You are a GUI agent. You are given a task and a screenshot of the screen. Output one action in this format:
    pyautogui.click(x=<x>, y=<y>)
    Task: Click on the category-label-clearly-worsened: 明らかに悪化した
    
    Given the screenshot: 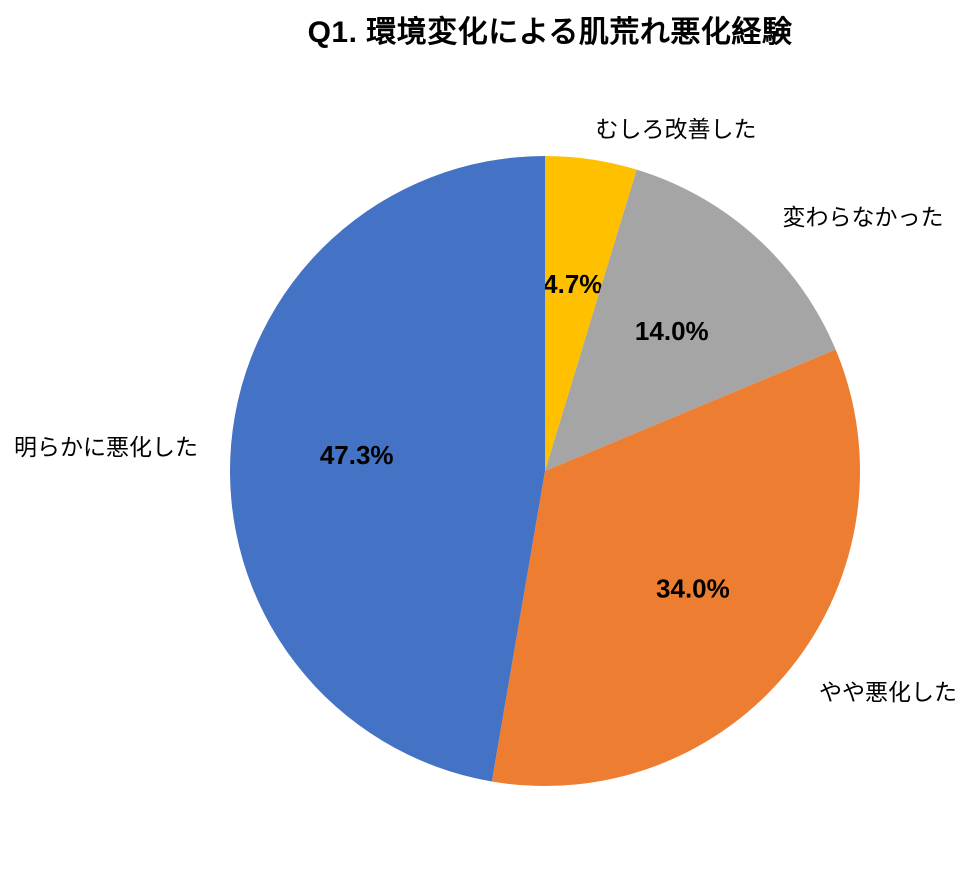 What is the action you would take?
    pyautogui.click(x=106, y=447)
    